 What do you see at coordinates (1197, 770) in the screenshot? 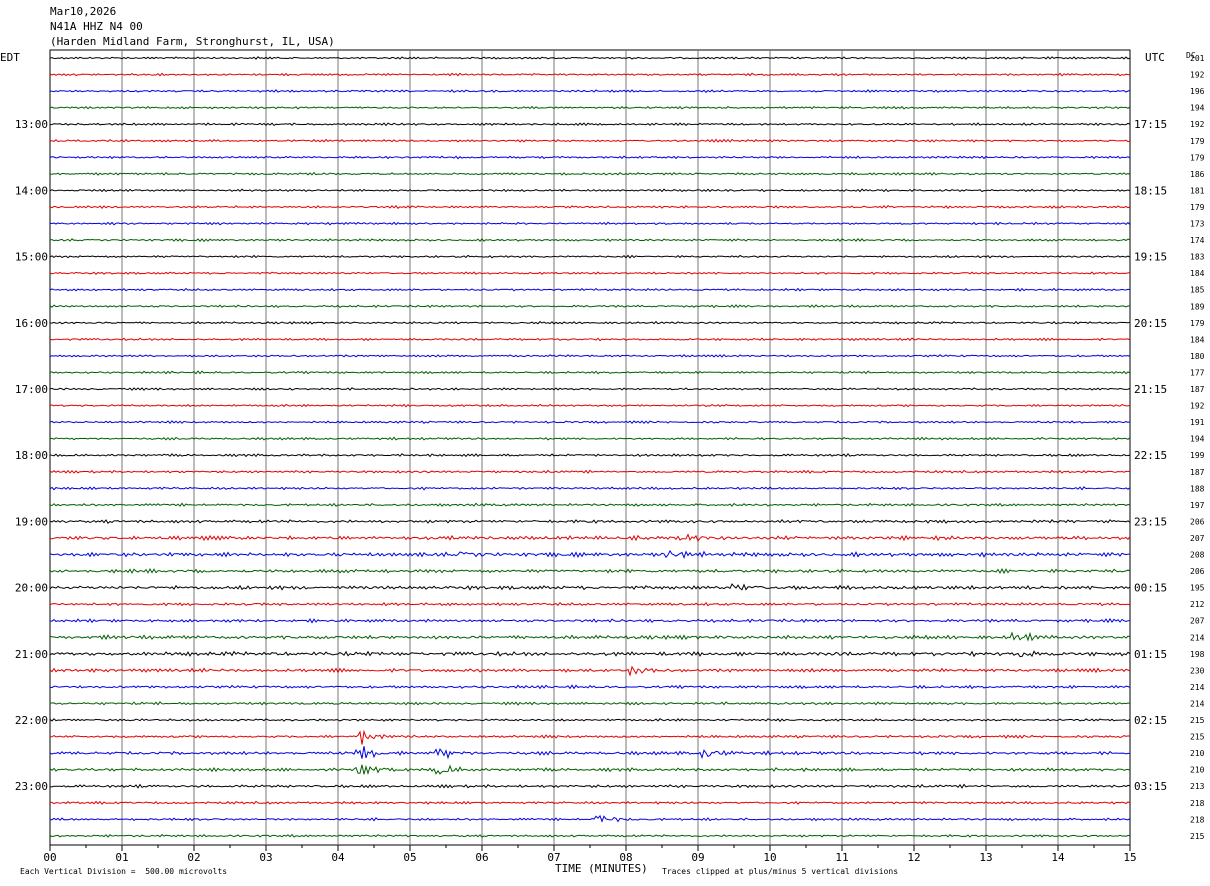
I see `dc-offset-value: 210` at bounding box center [1197, 770].